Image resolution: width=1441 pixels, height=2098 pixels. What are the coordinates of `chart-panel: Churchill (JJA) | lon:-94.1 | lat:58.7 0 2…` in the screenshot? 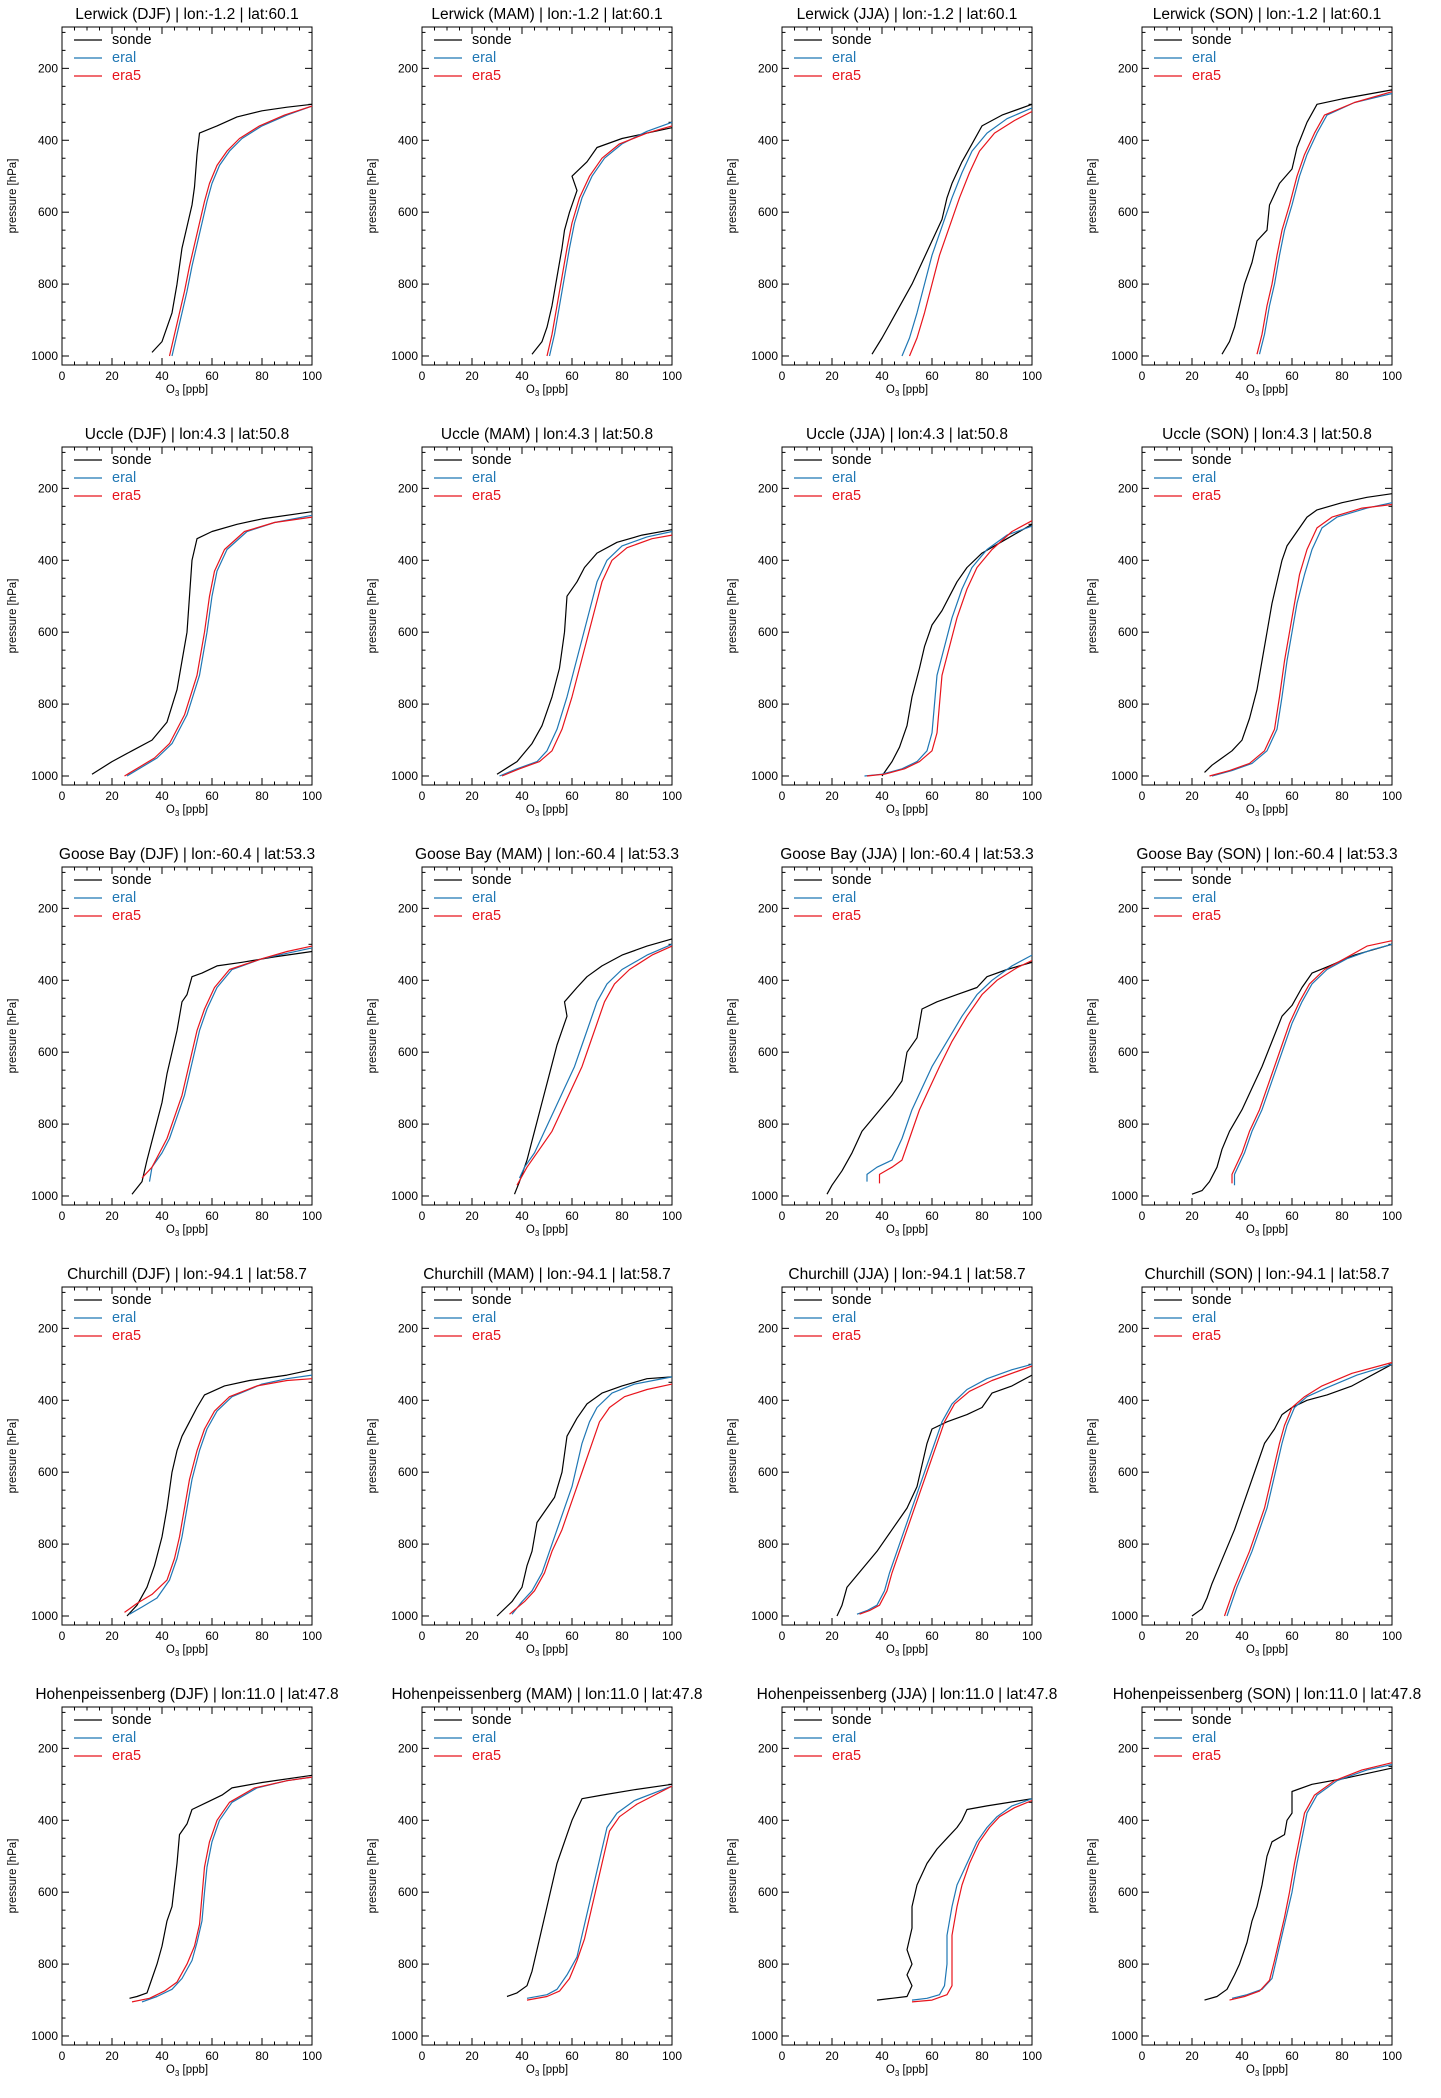 It's located at (900, 1469).